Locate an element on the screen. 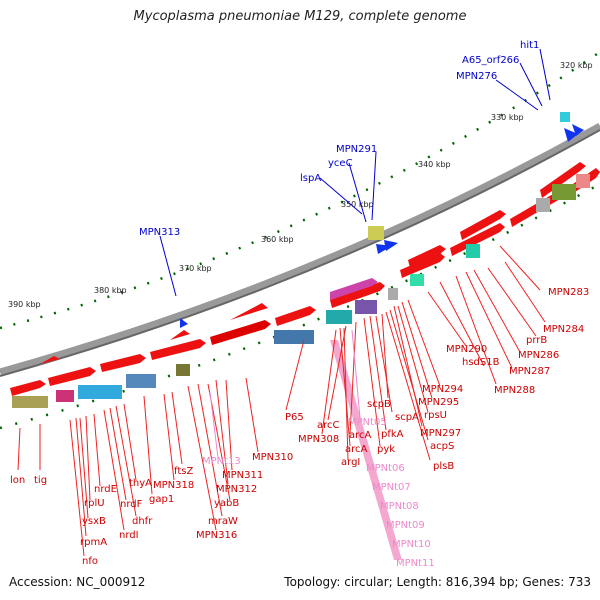  gene-label: hsdS1B is located at coordinates (481, 362).